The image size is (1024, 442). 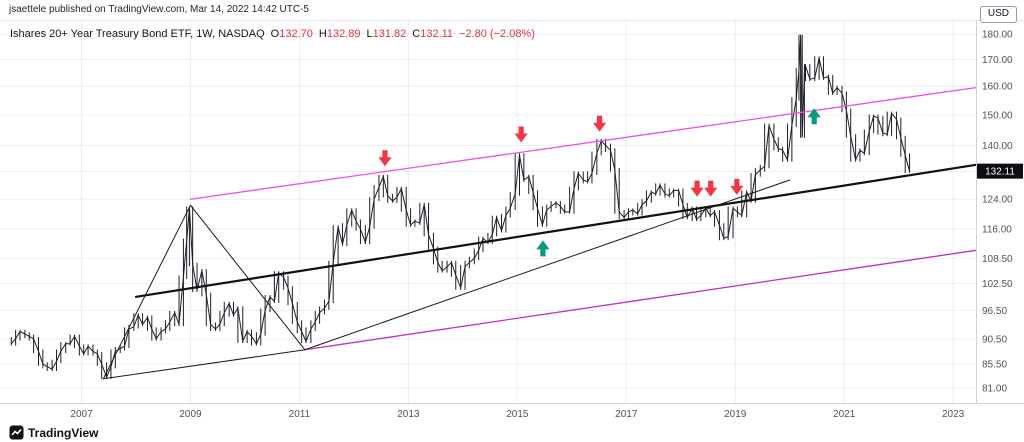 What do you see at coordinates (997, 60) in the screenshot?
I see `svg-text: 170.00` at bounding box center [997, 60].